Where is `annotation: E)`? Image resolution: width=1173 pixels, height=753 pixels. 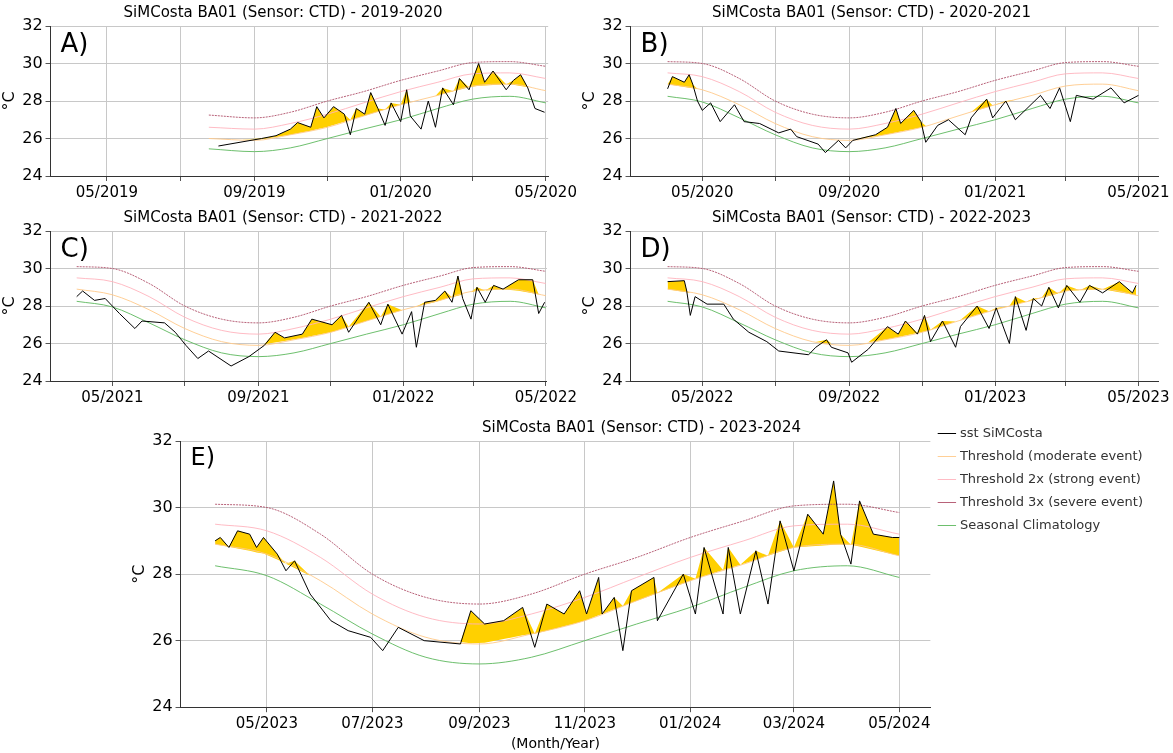 annotation: E) is located at coordinates (203, 457).